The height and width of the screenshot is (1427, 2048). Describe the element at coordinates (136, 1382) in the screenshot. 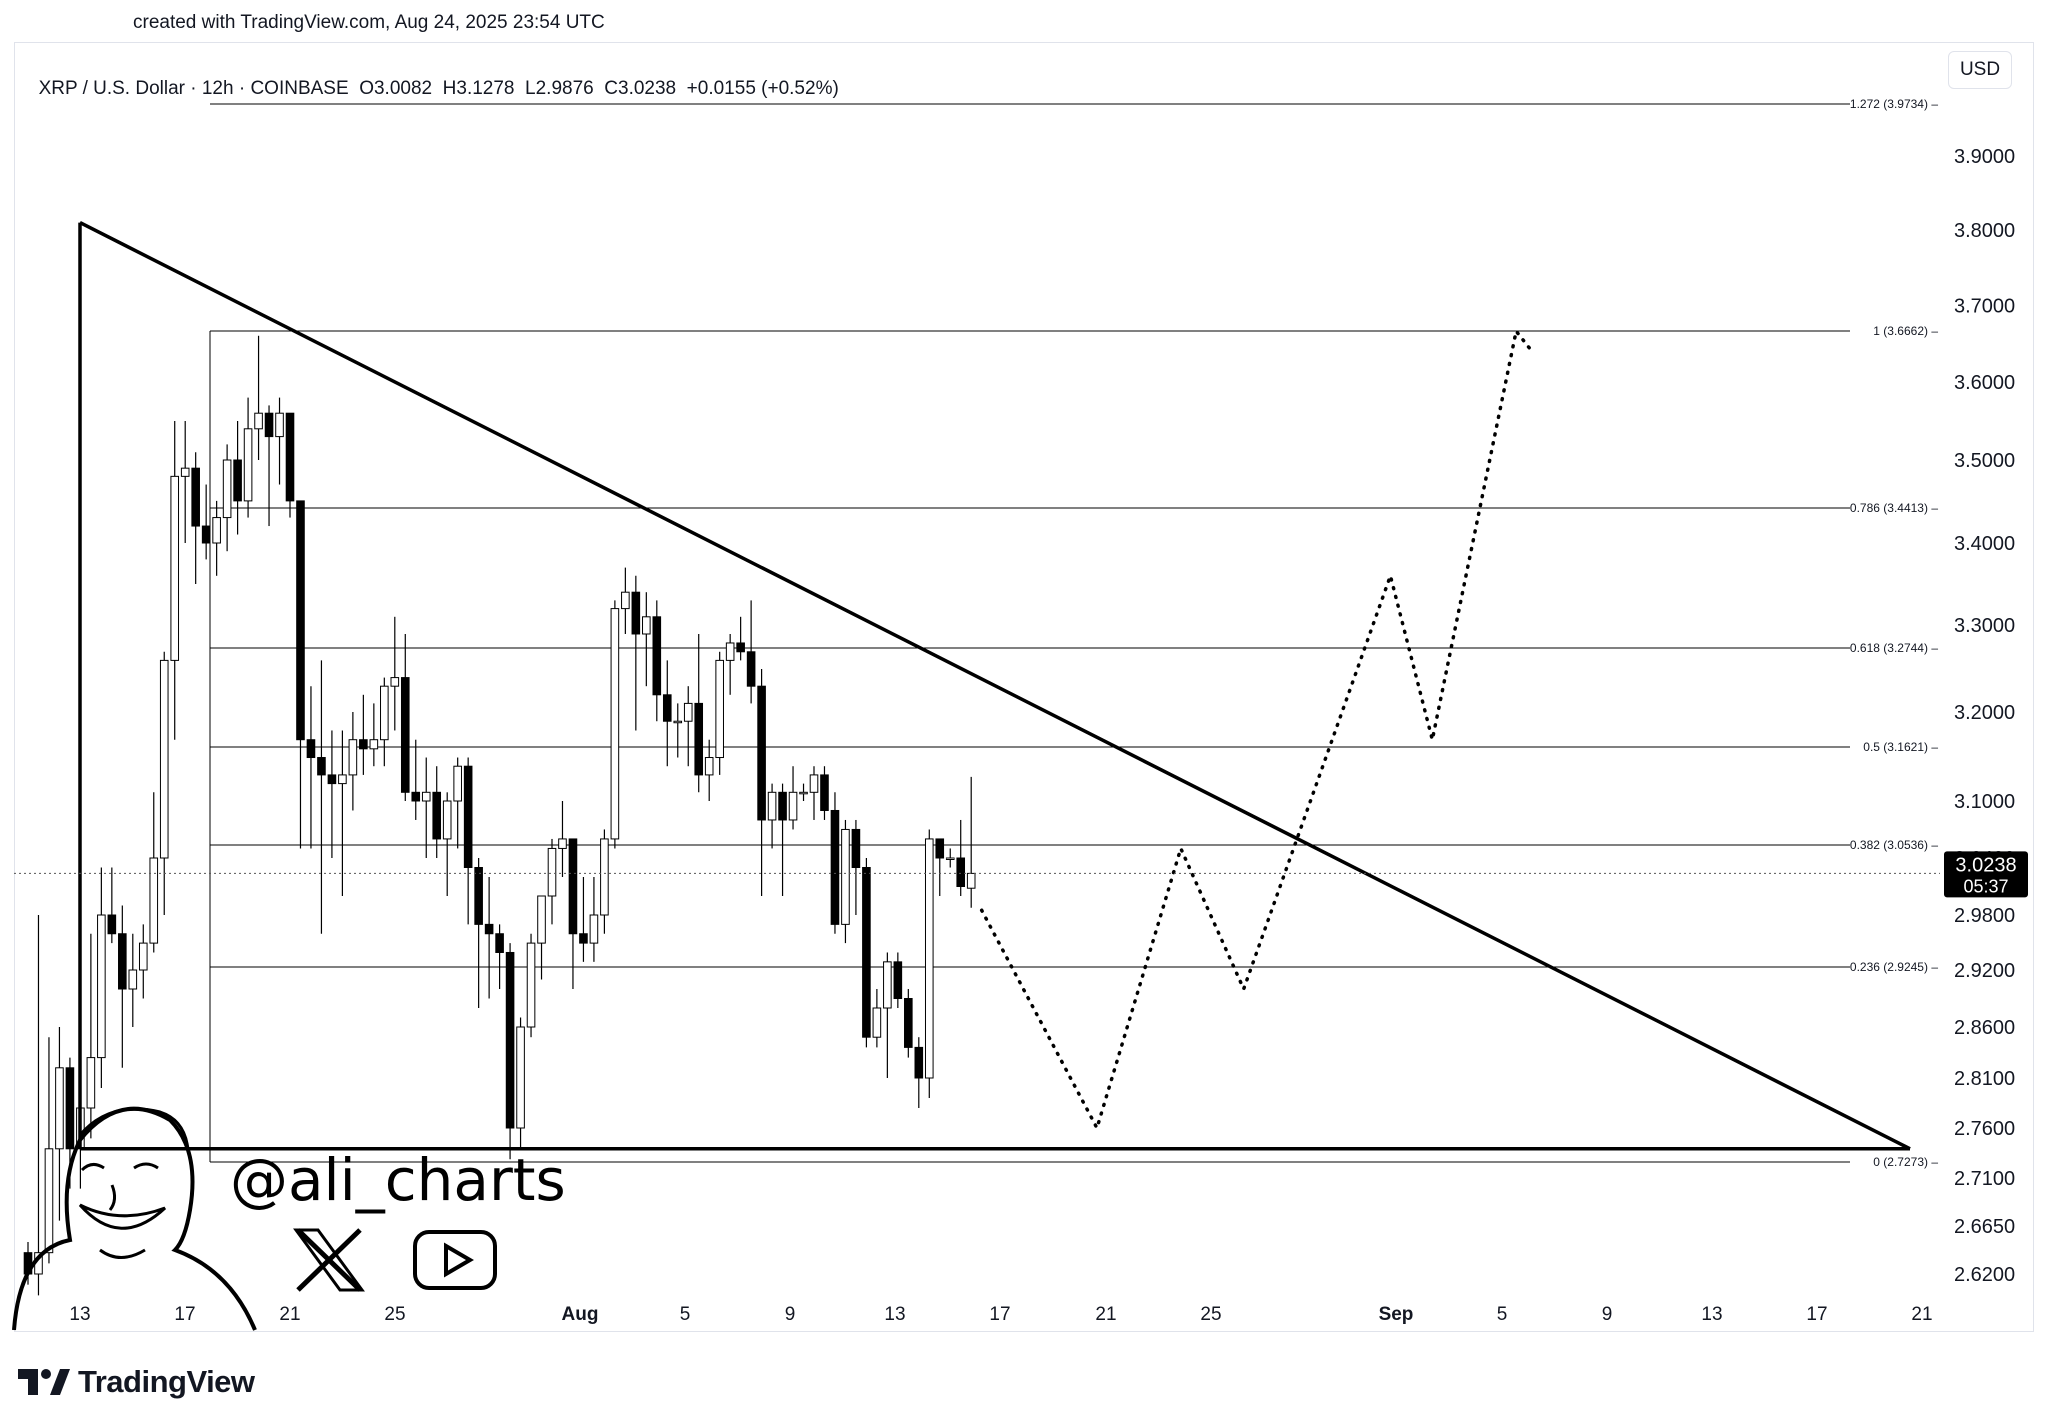

I see `tradingview-brand: TradingView` at that location.